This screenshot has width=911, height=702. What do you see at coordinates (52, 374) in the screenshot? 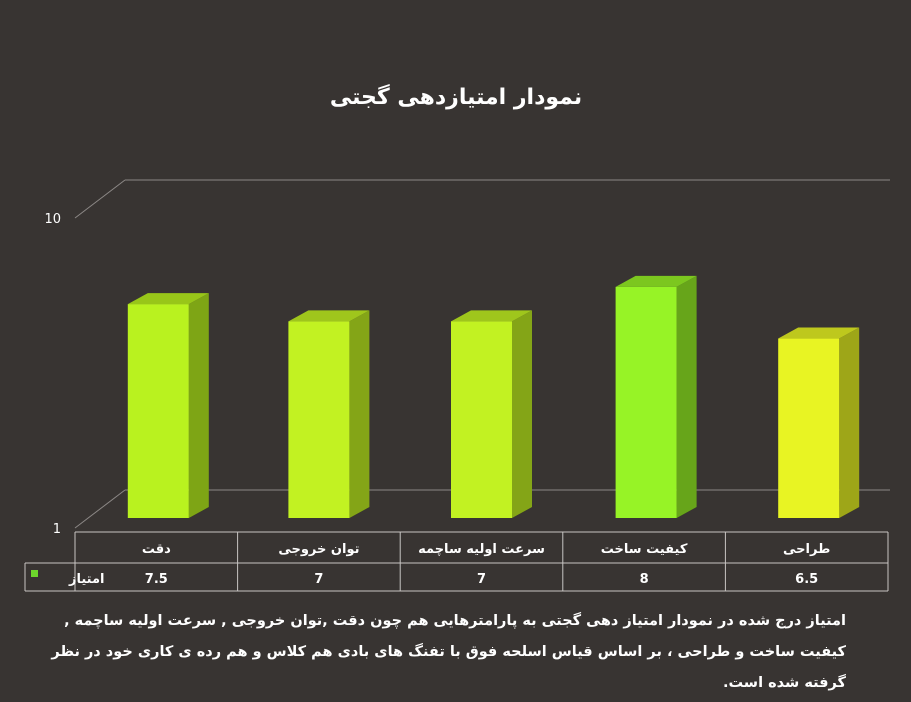
I see `y-axis: 1 10` at bounding box center [52, 374].